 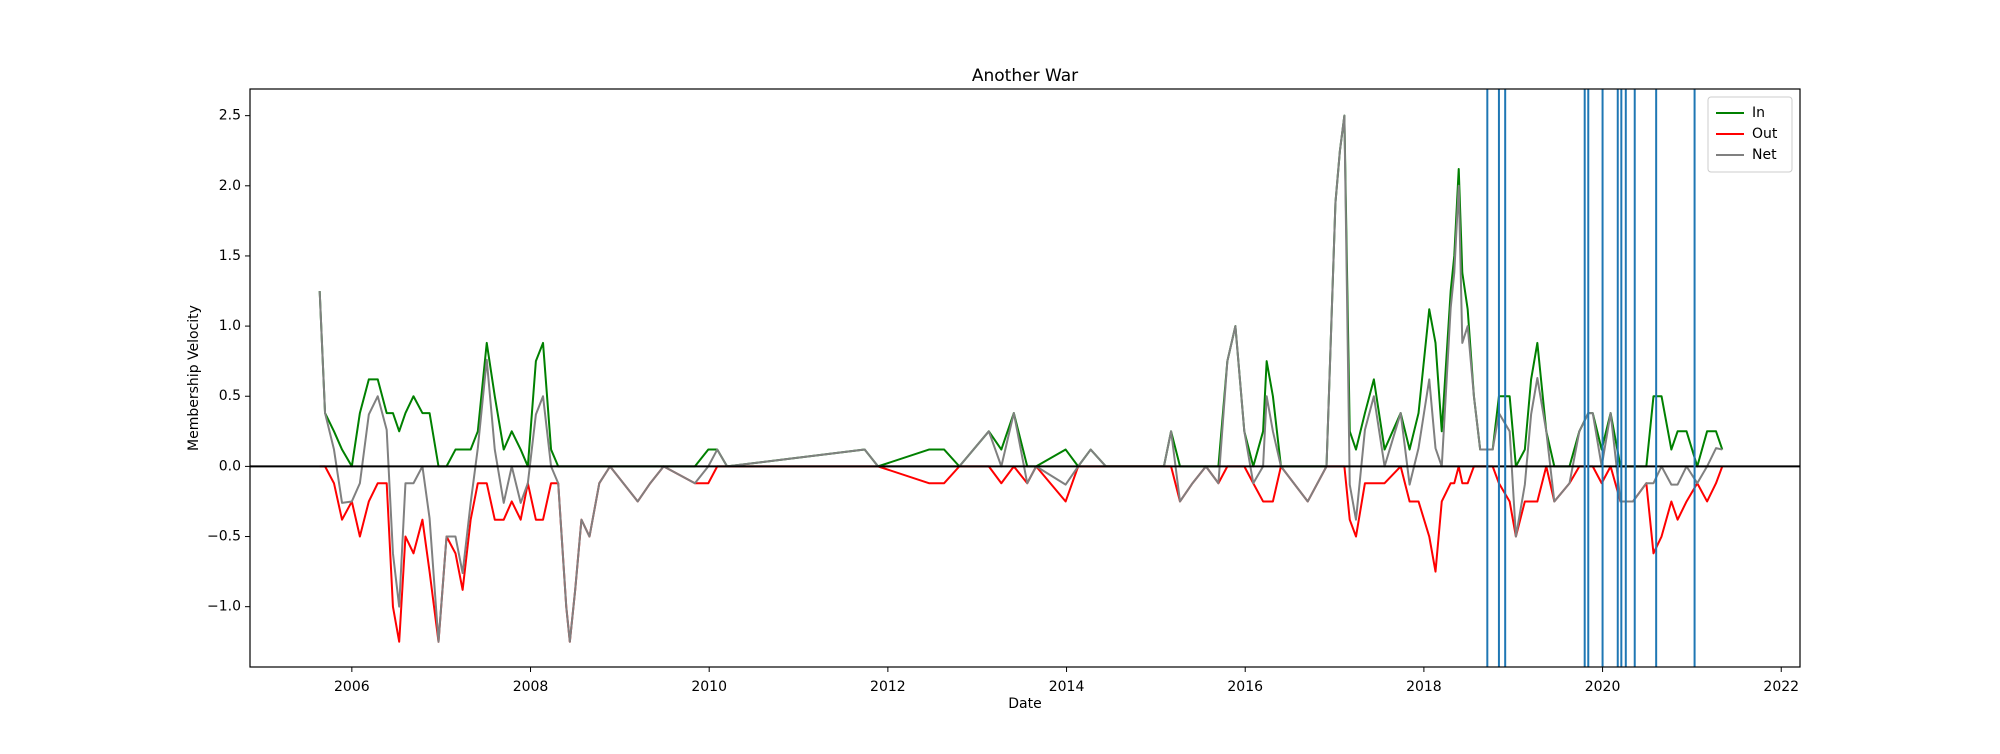 What do you see at coordinates (1024, 704) in the screenshot?
I see `x-axis-label: Date` at bounding box center [1024, 704].